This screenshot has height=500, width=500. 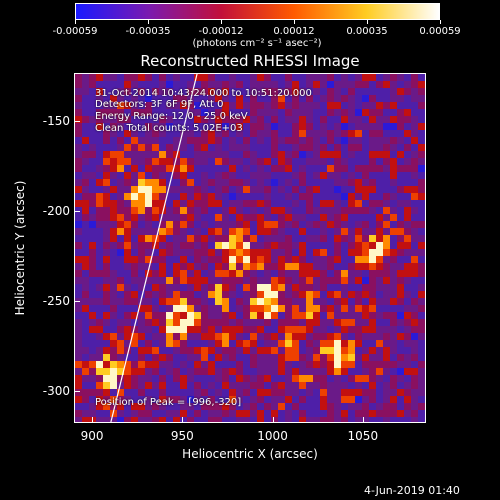 I want to click on colorbar-units: (photons cm⁻² s⁻¹ asec⁻²), so click(x=257, y=43).